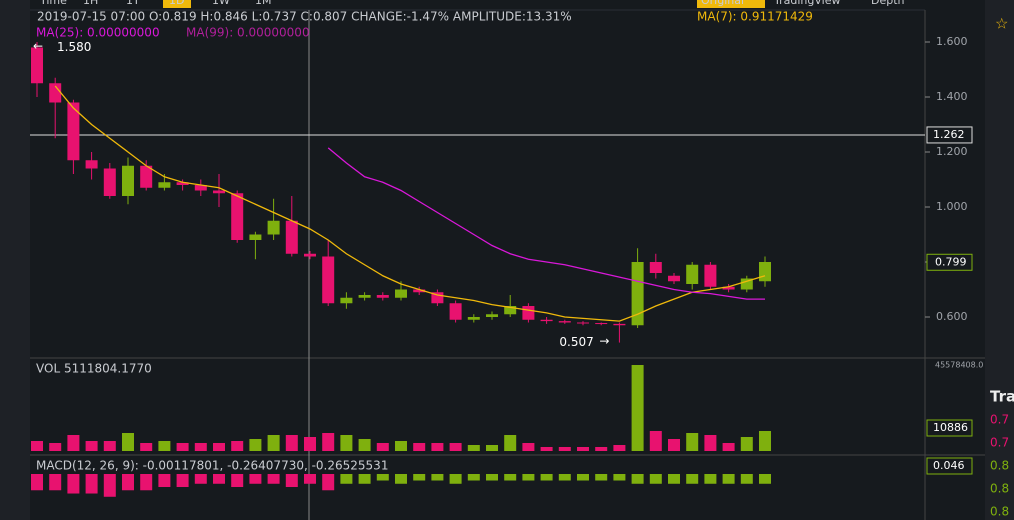  What do you see at coordinates (952, 206) in the screenshot?
I see `y-tick-label: 1.000` at bounding box center [952, 206].